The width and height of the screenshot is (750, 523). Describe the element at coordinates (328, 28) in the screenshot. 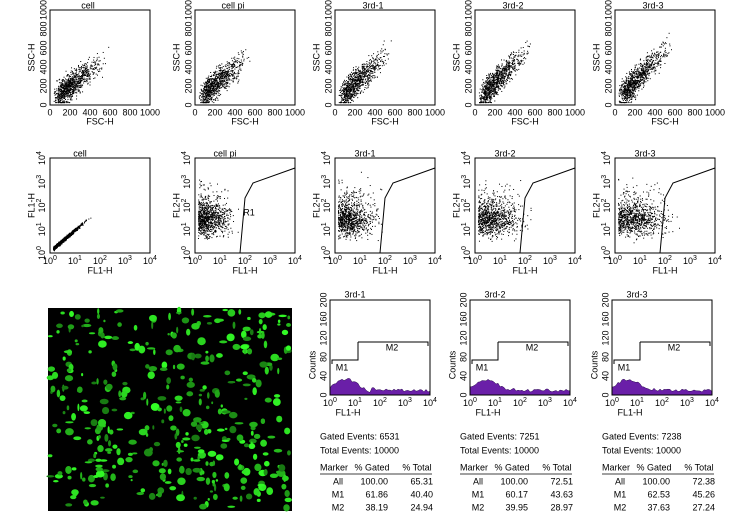

I see `y-tick-label: 800` at that location.